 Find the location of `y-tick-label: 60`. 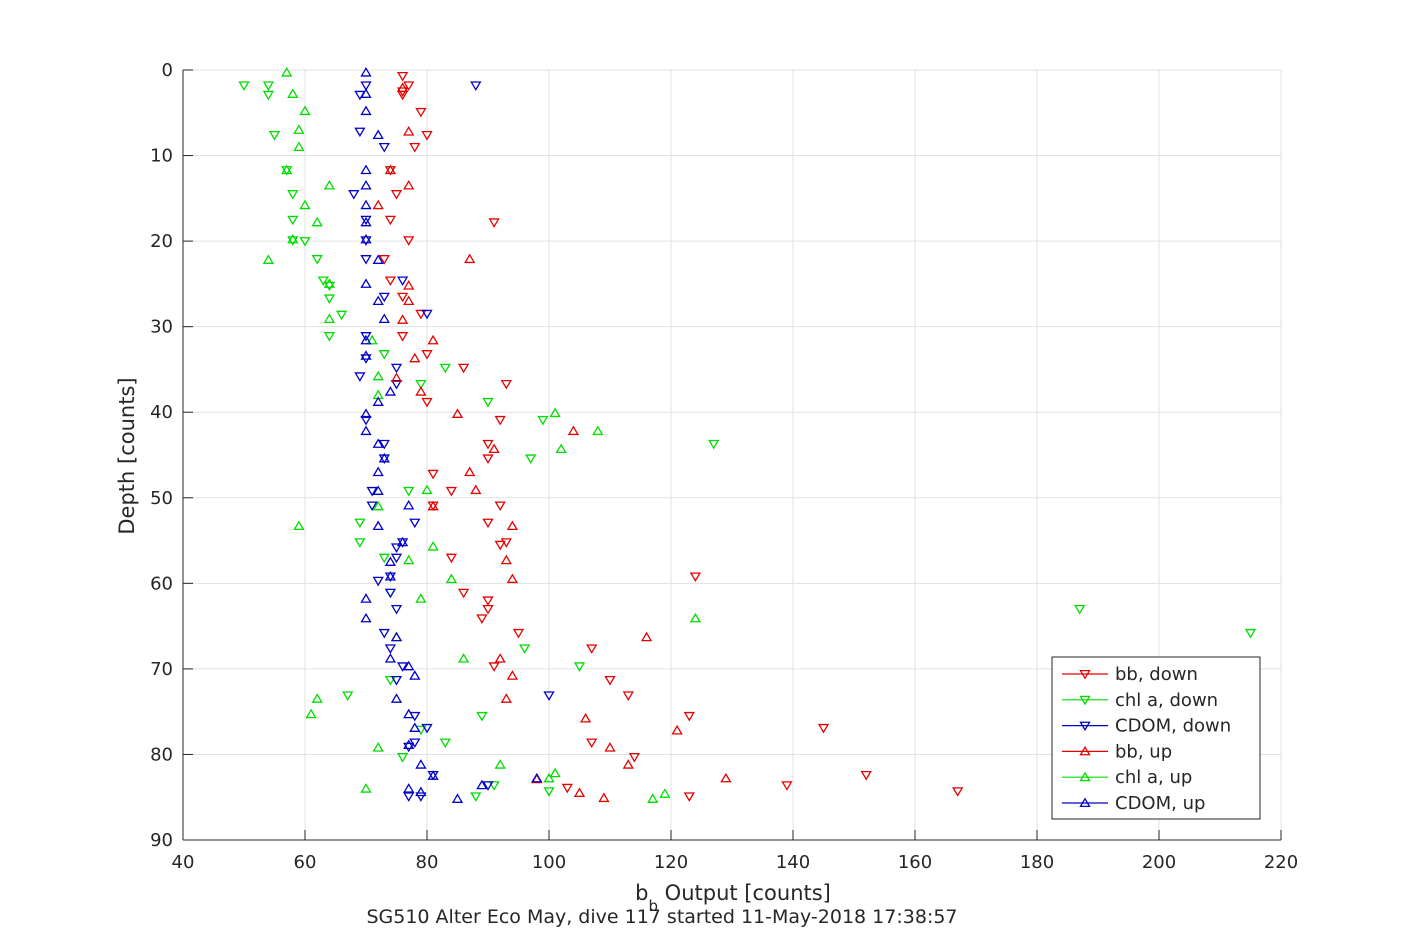

y-tick-label: 60 is located at coordinates (161, 583).